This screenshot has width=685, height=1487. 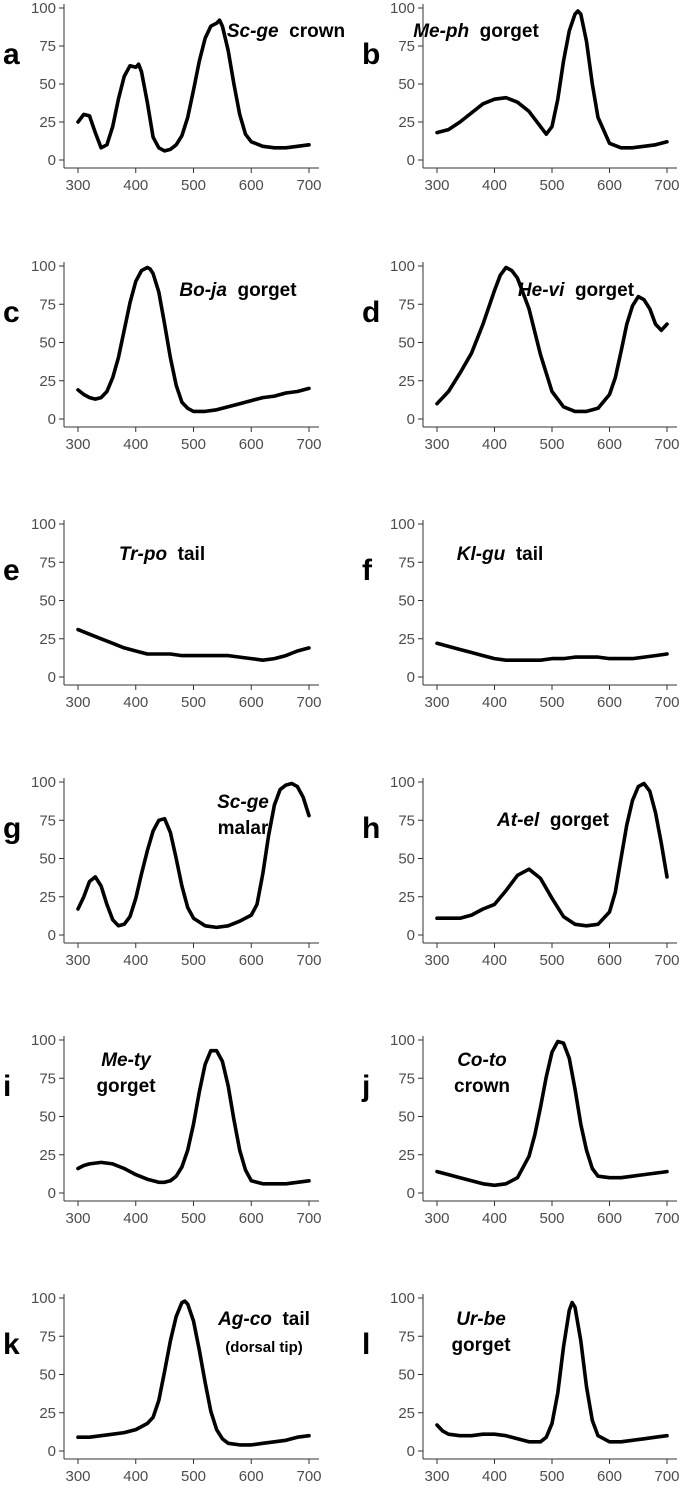 I want to click on species-code: Me-ty, so click(x=126, y=1060).